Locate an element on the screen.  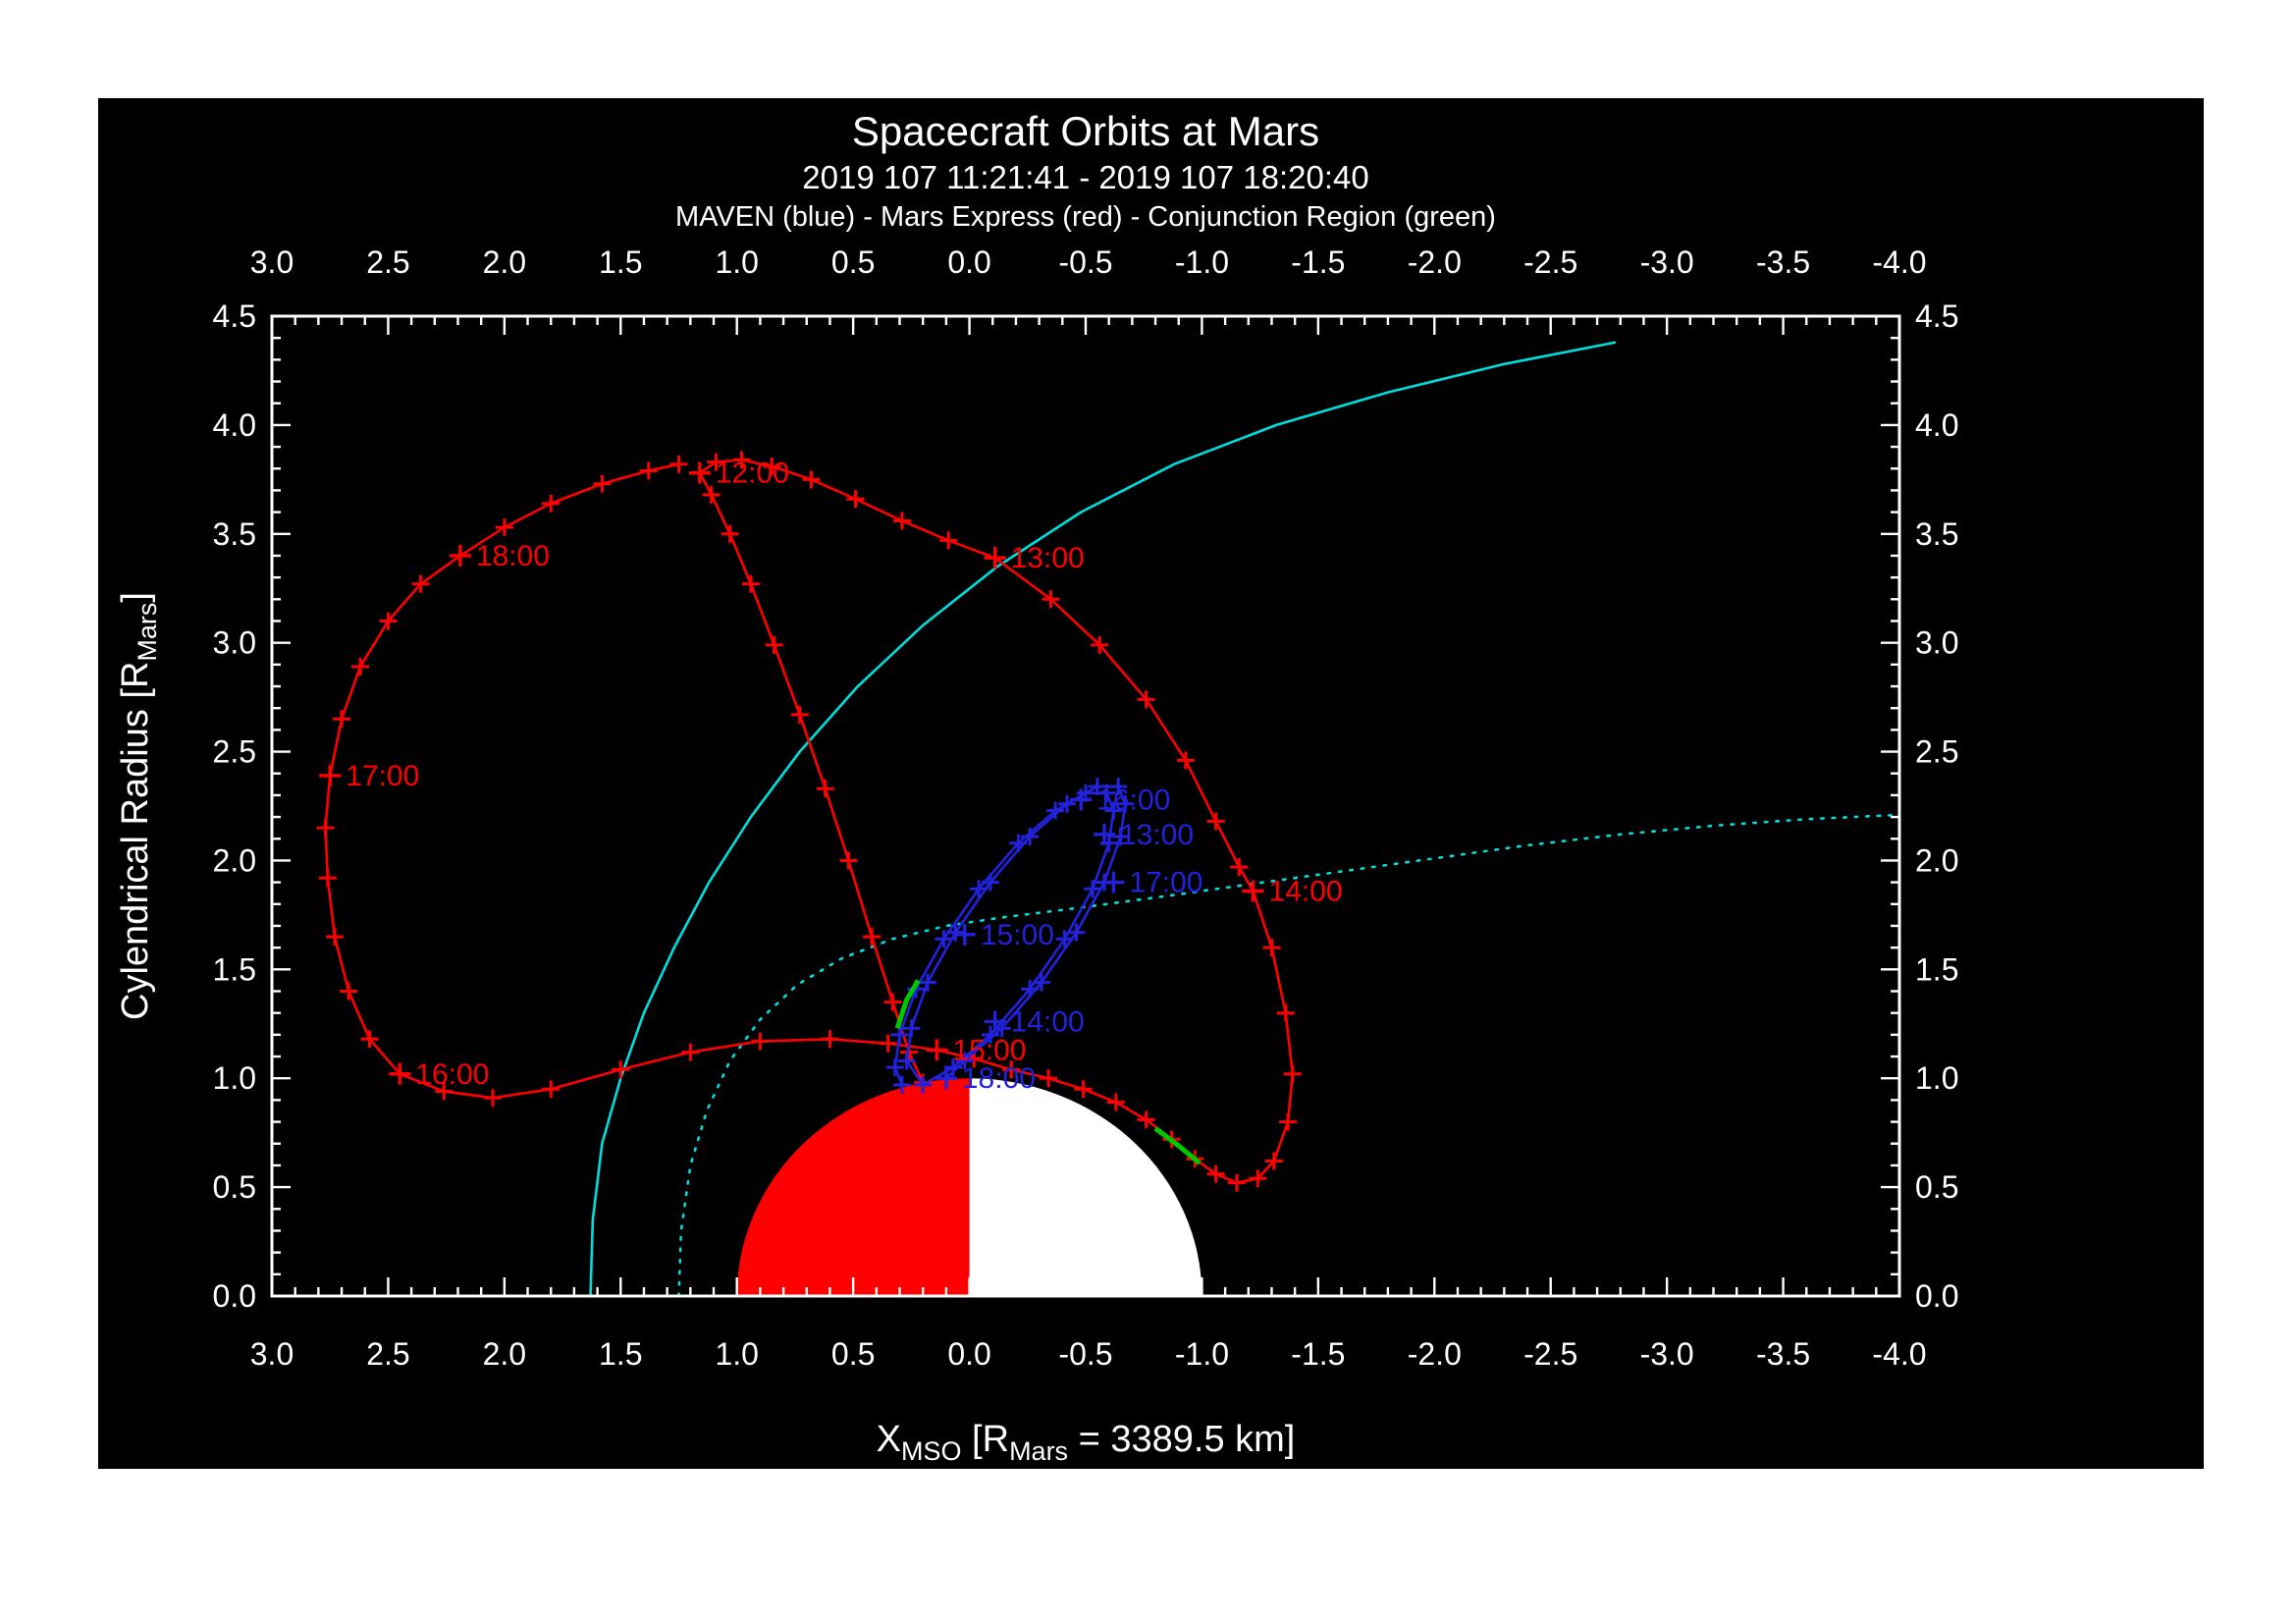
mars-layer is located at coordinates (969, 1187).